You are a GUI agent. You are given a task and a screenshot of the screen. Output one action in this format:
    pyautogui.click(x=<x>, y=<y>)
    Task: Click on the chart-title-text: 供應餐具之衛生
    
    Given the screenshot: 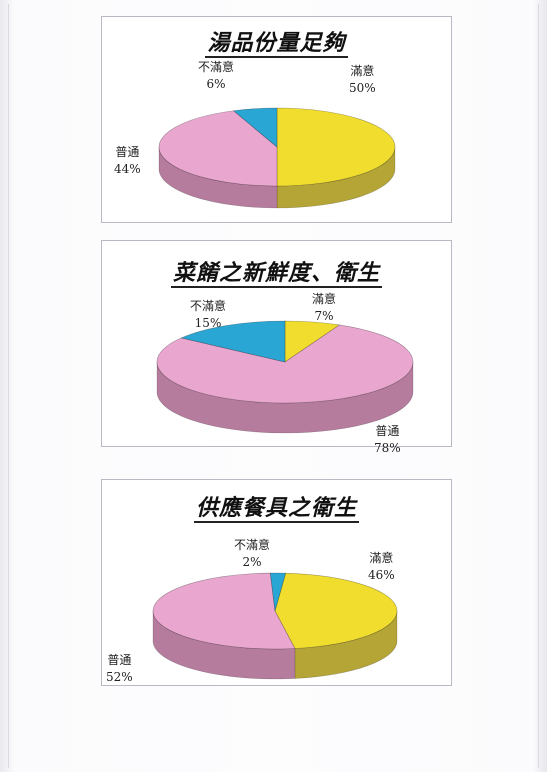 What is the action you would take?
    pyautogui.click(x=276, y=509)
    